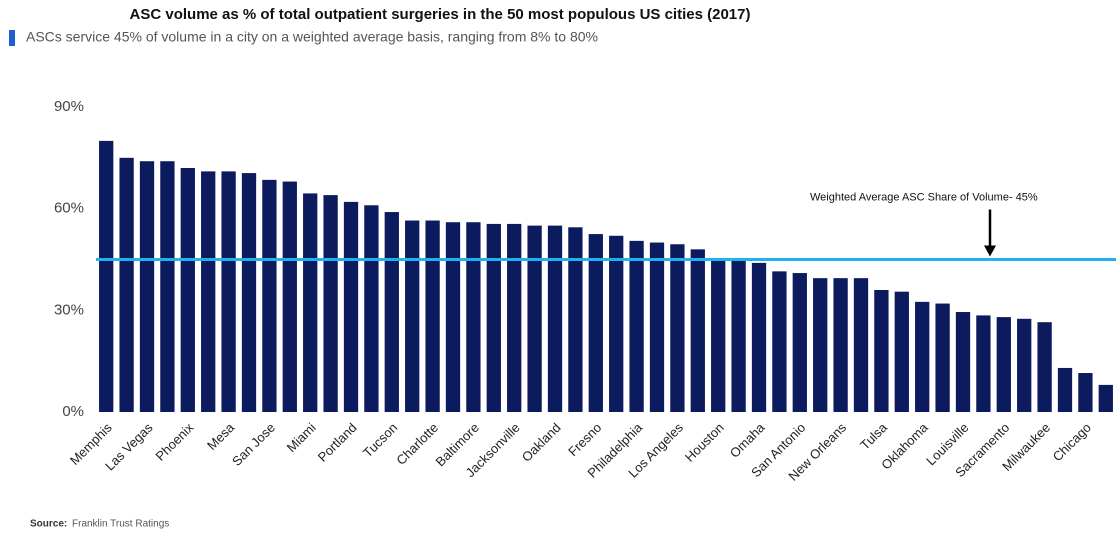 The image size is (1116, 538). What do you see at coordinates (873, 435) in the screenshot?
I see `x-tick-label: Tulsa` at bounding box center [873, 435].